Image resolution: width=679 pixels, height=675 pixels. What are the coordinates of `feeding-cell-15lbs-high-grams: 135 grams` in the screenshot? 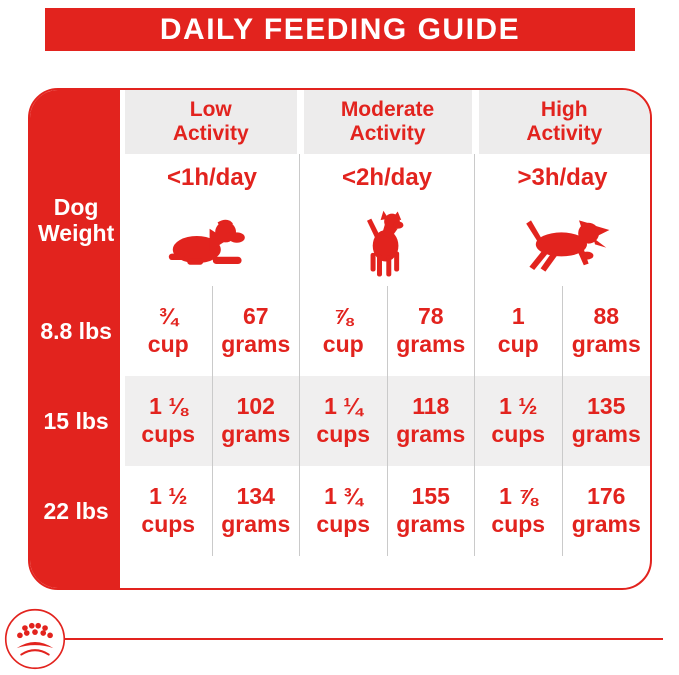 It's located at (606, 421).